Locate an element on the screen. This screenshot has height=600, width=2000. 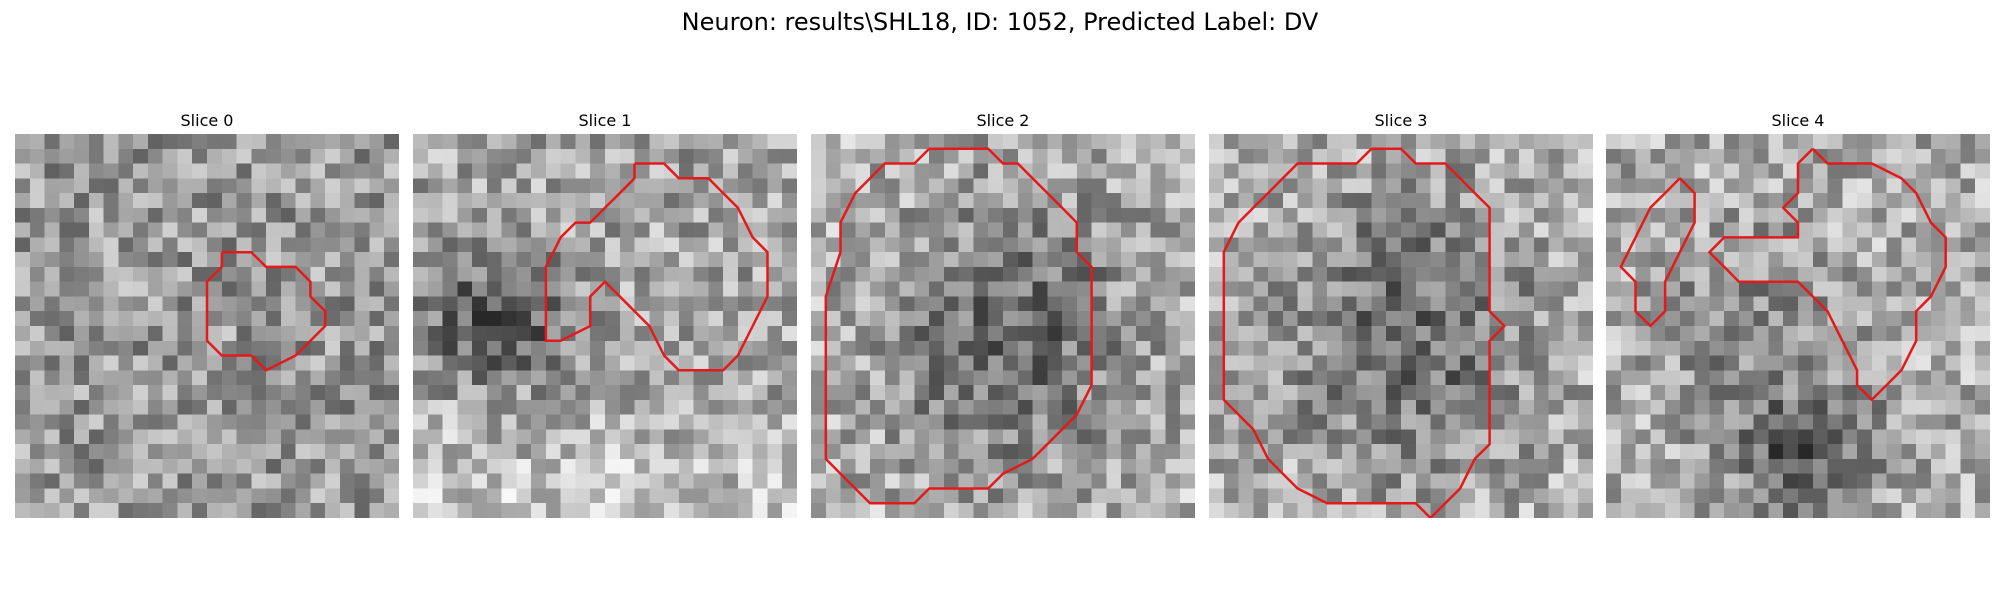
panel-title-slice-1: Slice 1 is located at coordinates (605, 120).